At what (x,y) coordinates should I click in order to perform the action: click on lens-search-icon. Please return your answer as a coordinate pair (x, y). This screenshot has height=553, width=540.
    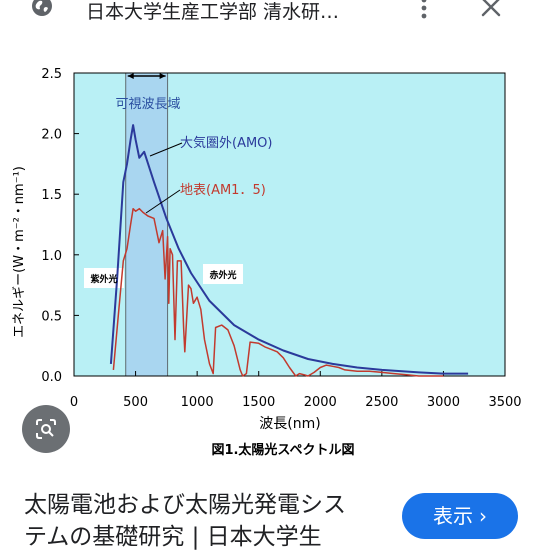
    Looking at the image, I should click on (46, 429).